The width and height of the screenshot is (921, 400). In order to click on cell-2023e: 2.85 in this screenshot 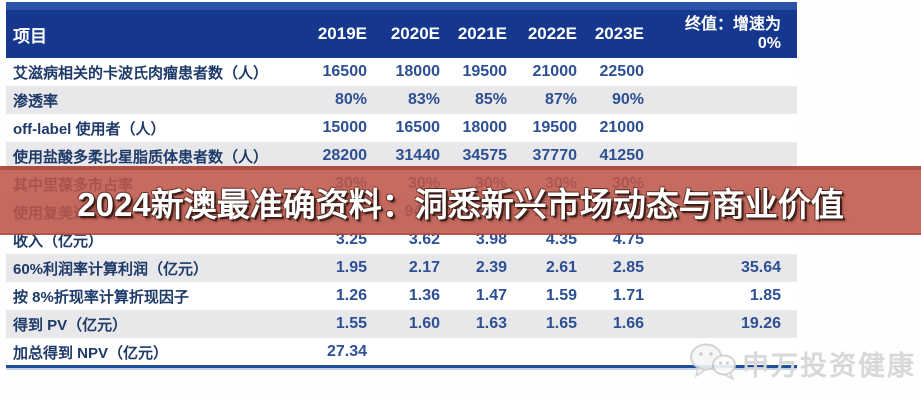, I will do `click(628, 267)`.